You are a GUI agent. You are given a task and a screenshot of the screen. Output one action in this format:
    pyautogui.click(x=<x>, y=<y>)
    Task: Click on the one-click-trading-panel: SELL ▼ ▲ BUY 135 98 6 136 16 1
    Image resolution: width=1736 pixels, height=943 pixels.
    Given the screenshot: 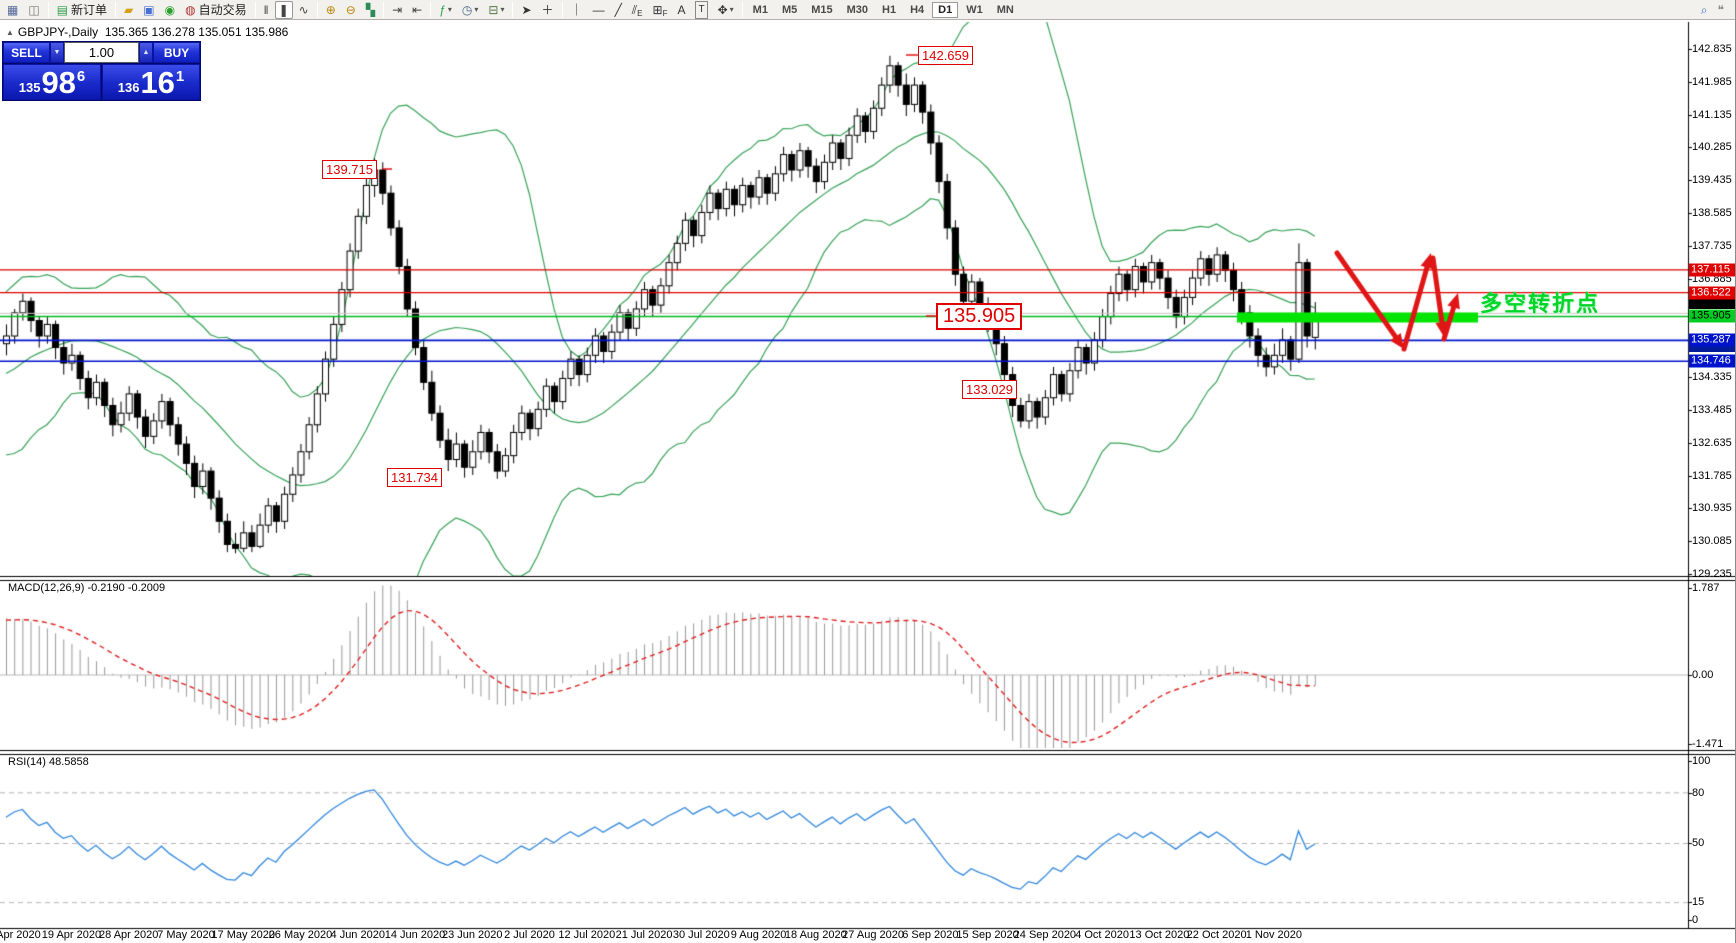 What is the action you would take?
    pyautogui.click(x=101, y=71)
    